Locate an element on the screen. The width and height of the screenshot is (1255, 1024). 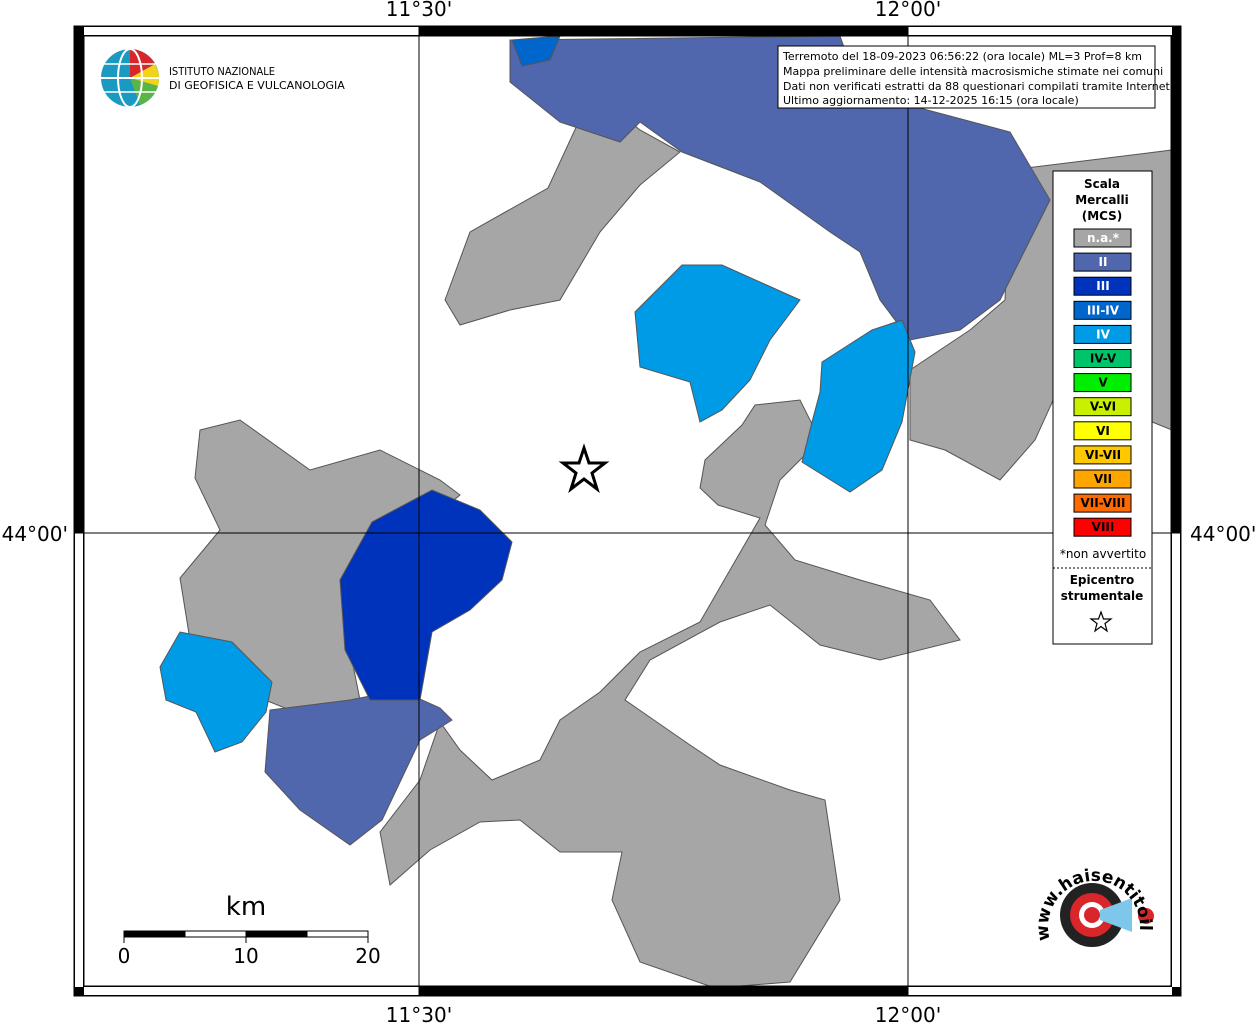
scale-bar: km 0 10 20 is located at coordinates (249, 930).